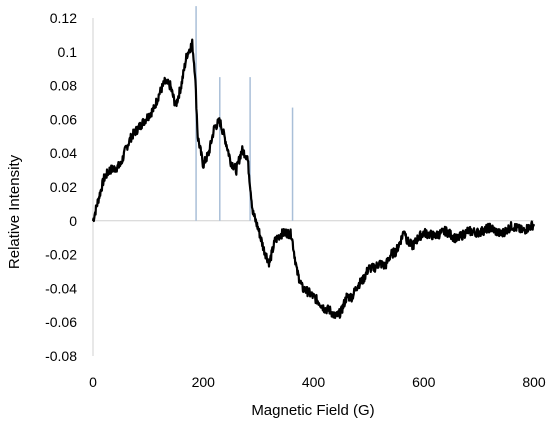  I want to click on y-tick-label: 0.04, so click(63, 153).